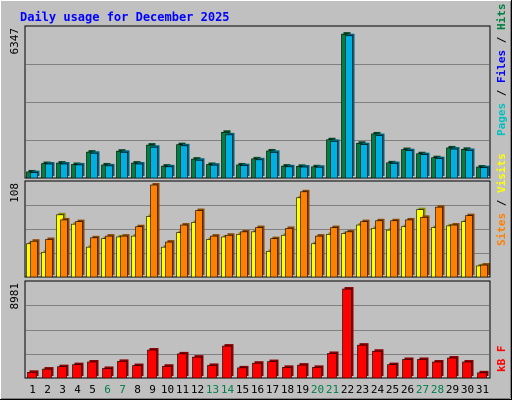 Image resolution: width=512 pixels, height=400 pixels. What do you see at coordinates (392, 389) in the screenshot?
I see `x-tick-label: 25` at bounding box center [392, 389].